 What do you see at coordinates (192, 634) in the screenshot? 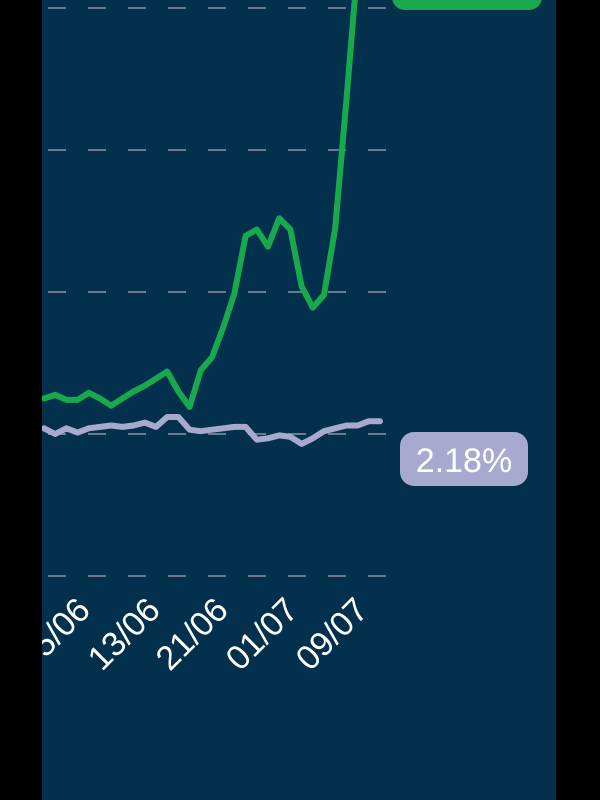
I see `x-tick-label: 21/06` at bounding box center [192, 634].